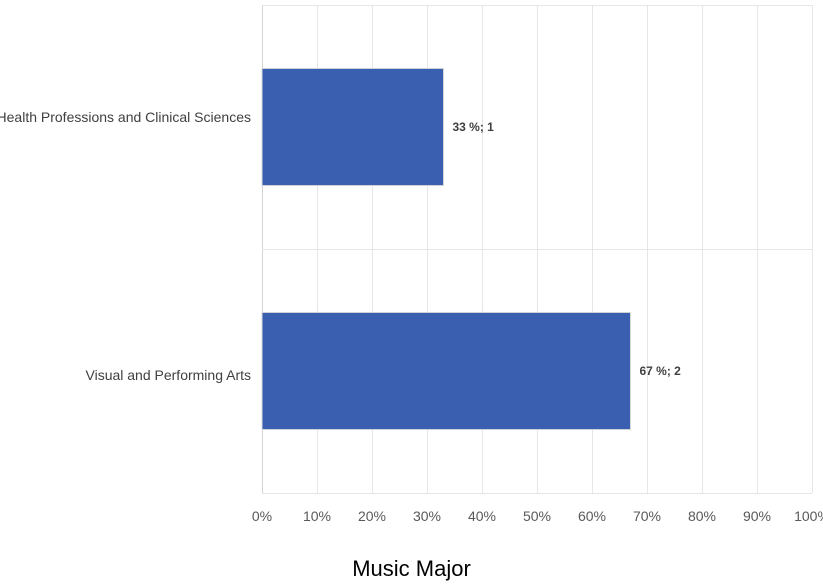  I want to click on x-tick-label: 40%, so click(482, 516).